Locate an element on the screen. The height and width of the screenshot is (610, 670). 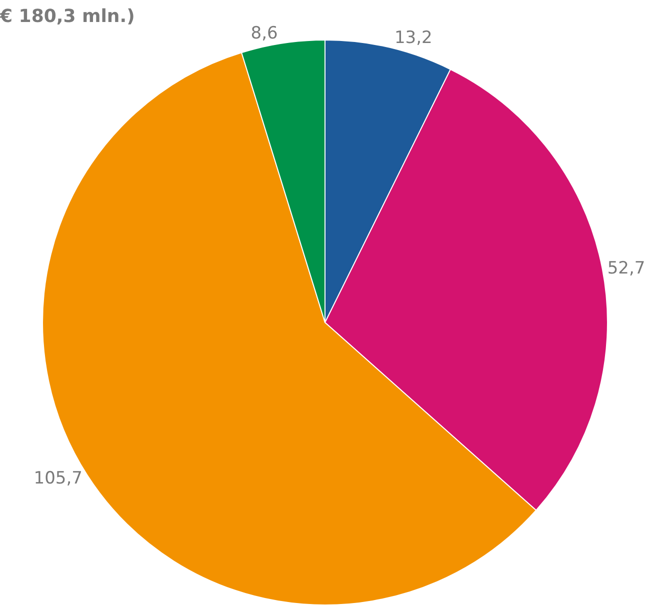
data-label: 105,7 is located at coordinates (58, 478).